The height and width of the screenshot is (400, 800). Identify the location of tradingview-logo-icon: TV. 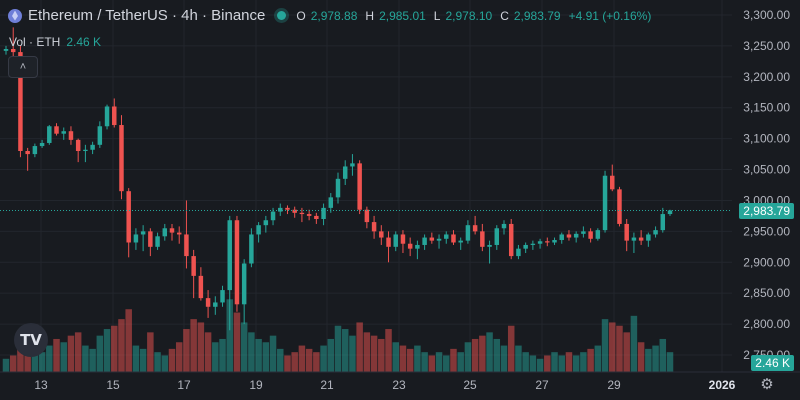
(31, 340).